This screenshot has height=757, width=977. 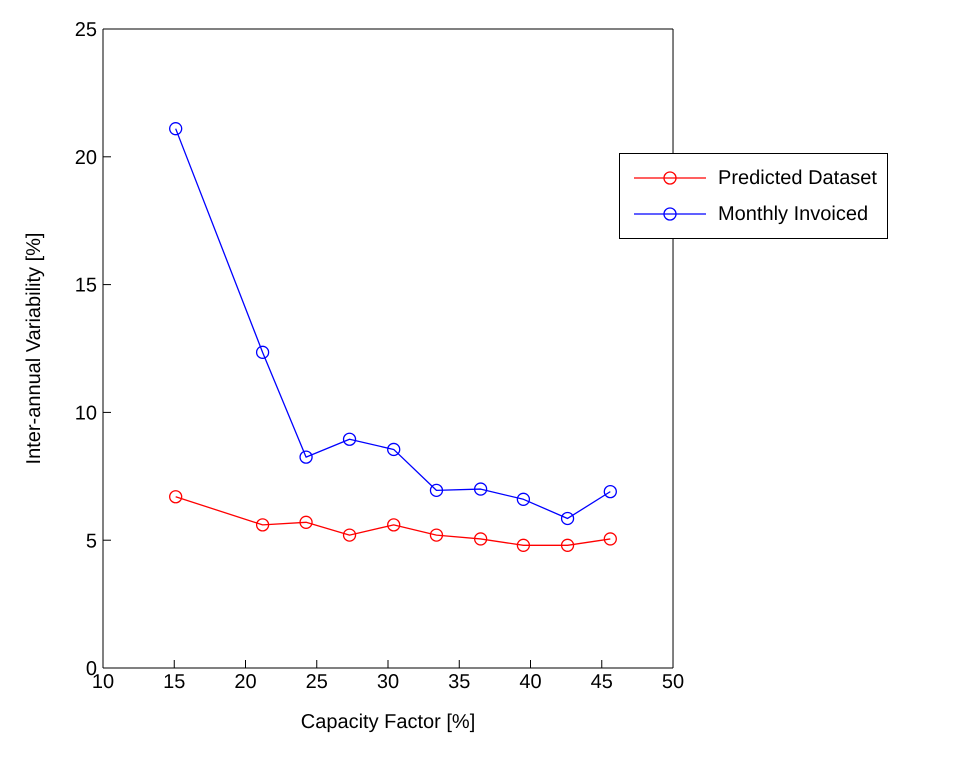 I want to click on x-axis-title: Capacity Factor [%], so click(x=388, y=722).